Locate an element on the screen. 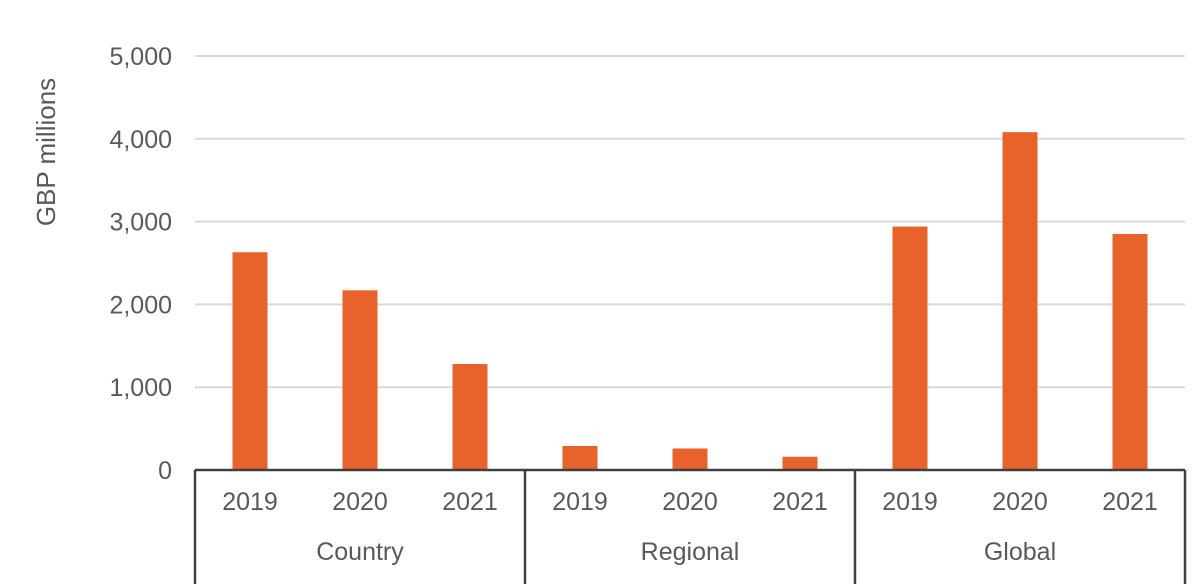  y-axis-title: GBP millions is located at coordinates (46, 152).